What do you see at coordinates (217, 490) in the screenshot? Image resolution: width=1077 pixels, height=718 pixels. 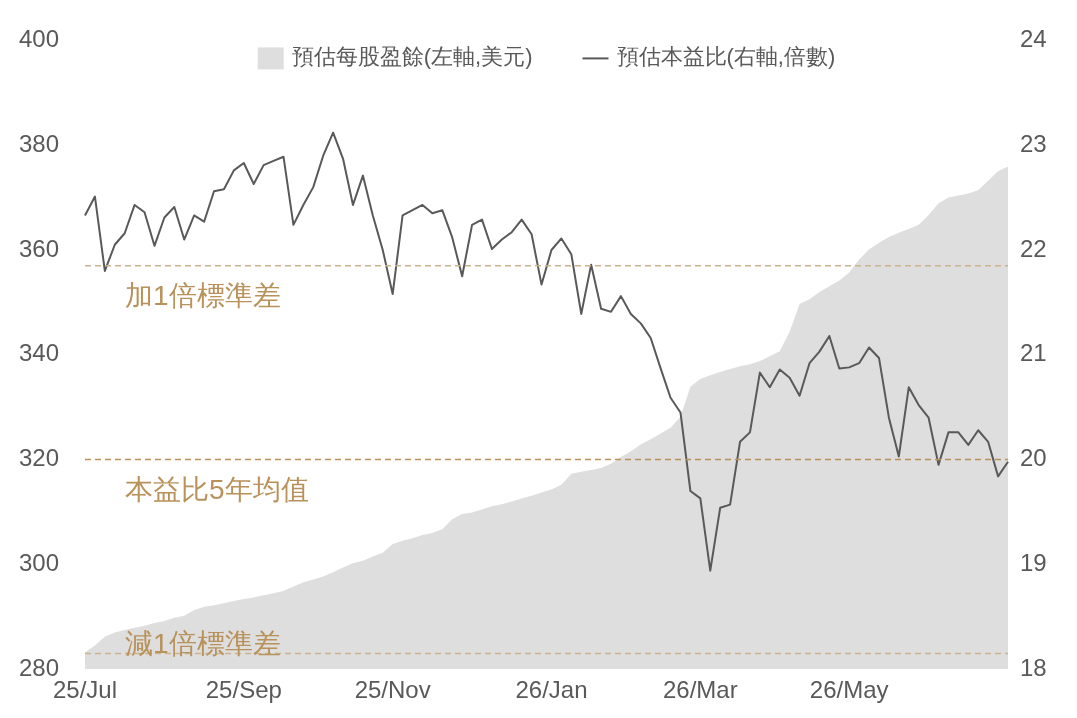 I see `ref-line-label: 本益比5年均值` at bounding box center [217, 490].